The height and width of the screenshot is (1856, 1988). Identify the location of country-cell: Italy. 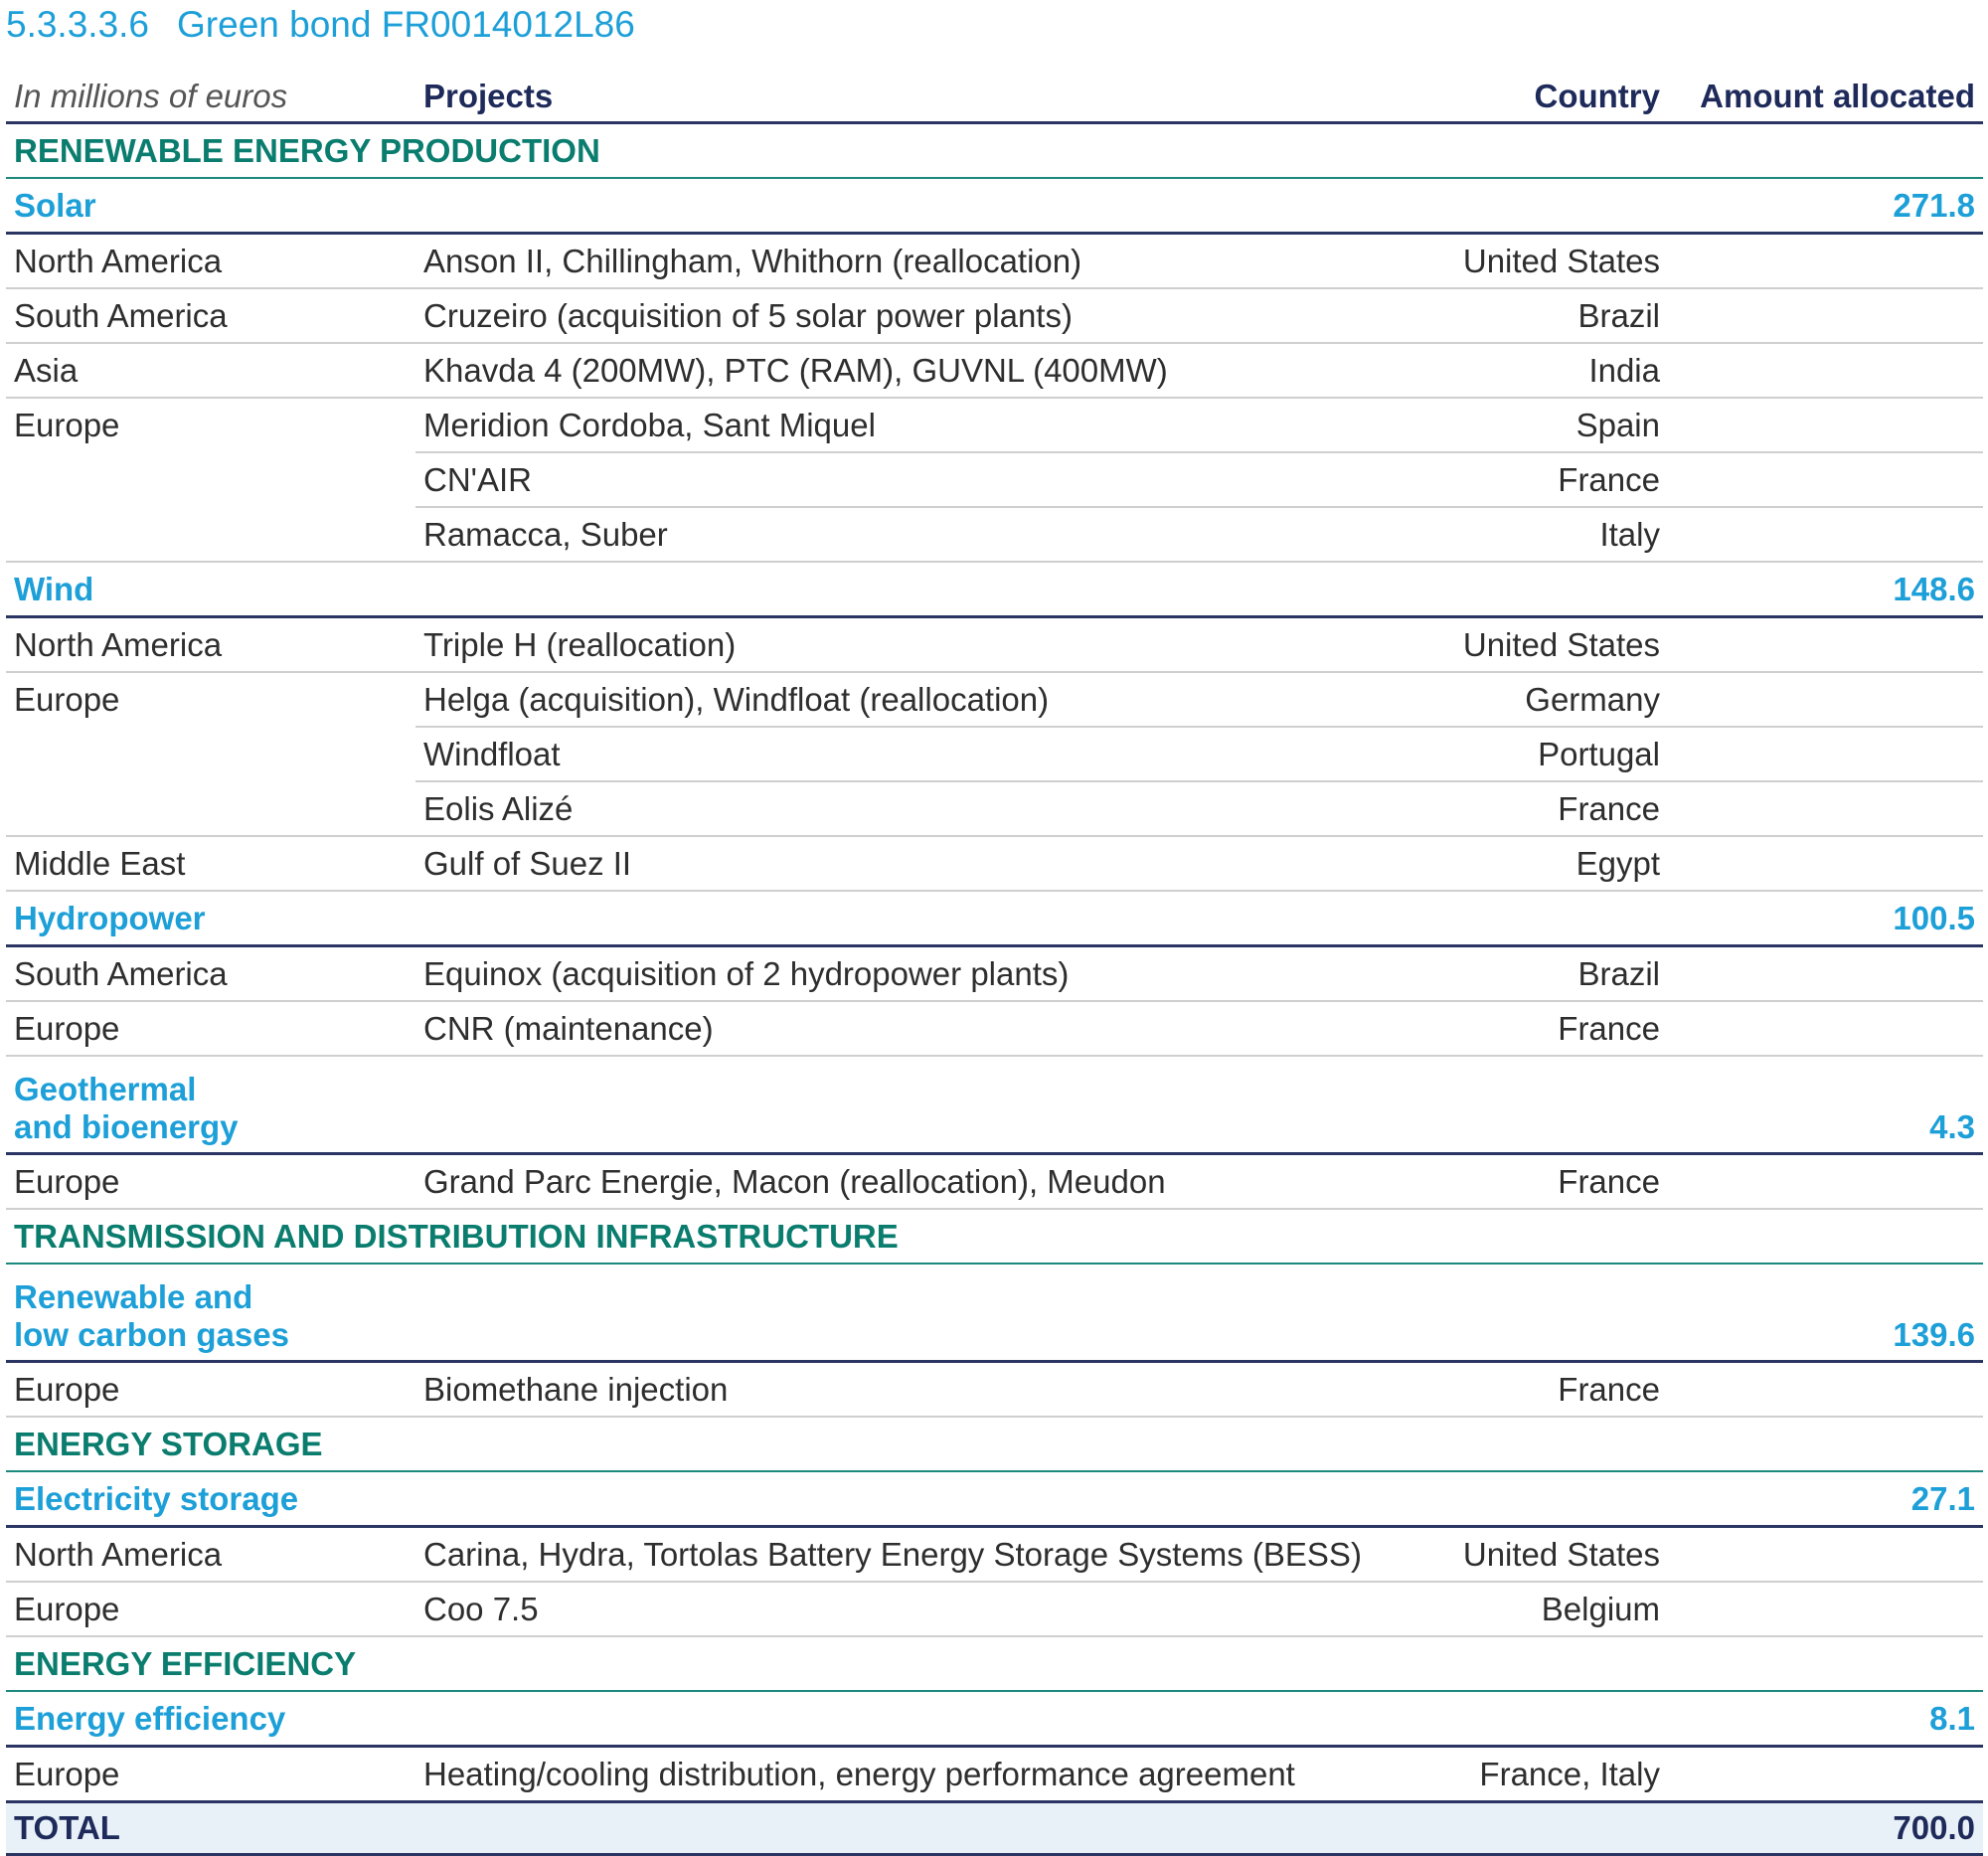
(1538, 535).